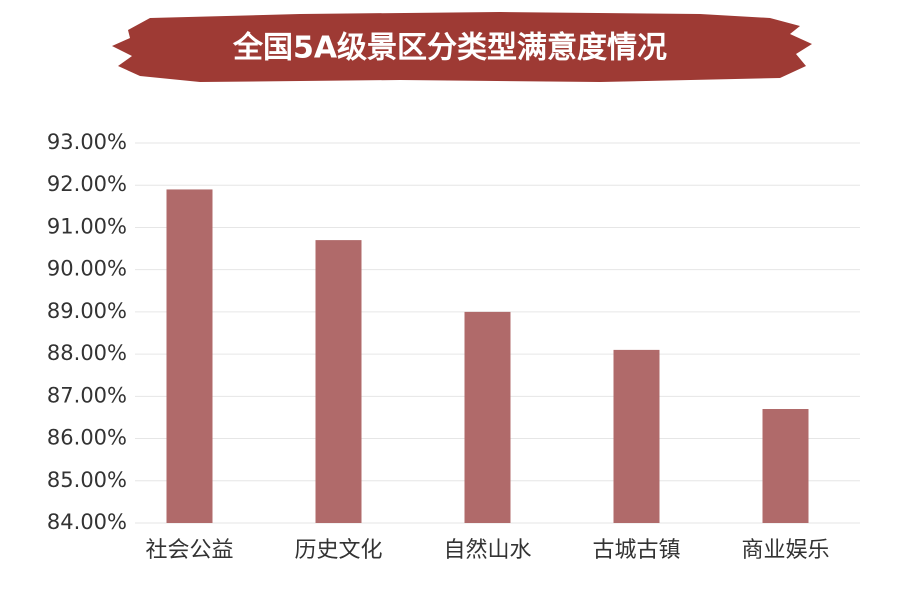 The width and height of the screenshot is (900, 608). I want to click on y-tick-label: 88.00%, so click(87, 353).